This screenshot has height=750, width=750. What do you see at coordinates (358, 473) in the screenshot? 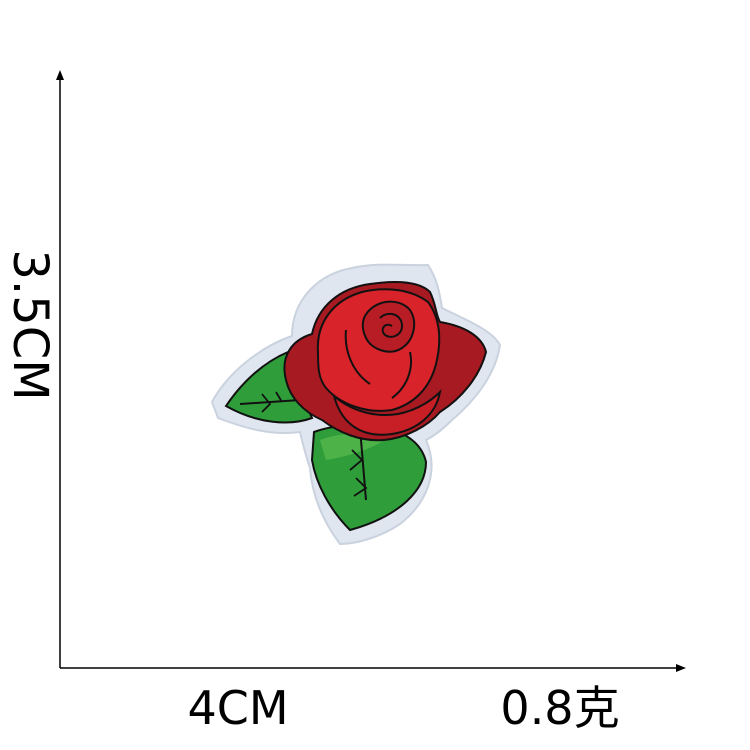
I see `bottom-leaf-vein-branch` at bounding box center [358, 473].